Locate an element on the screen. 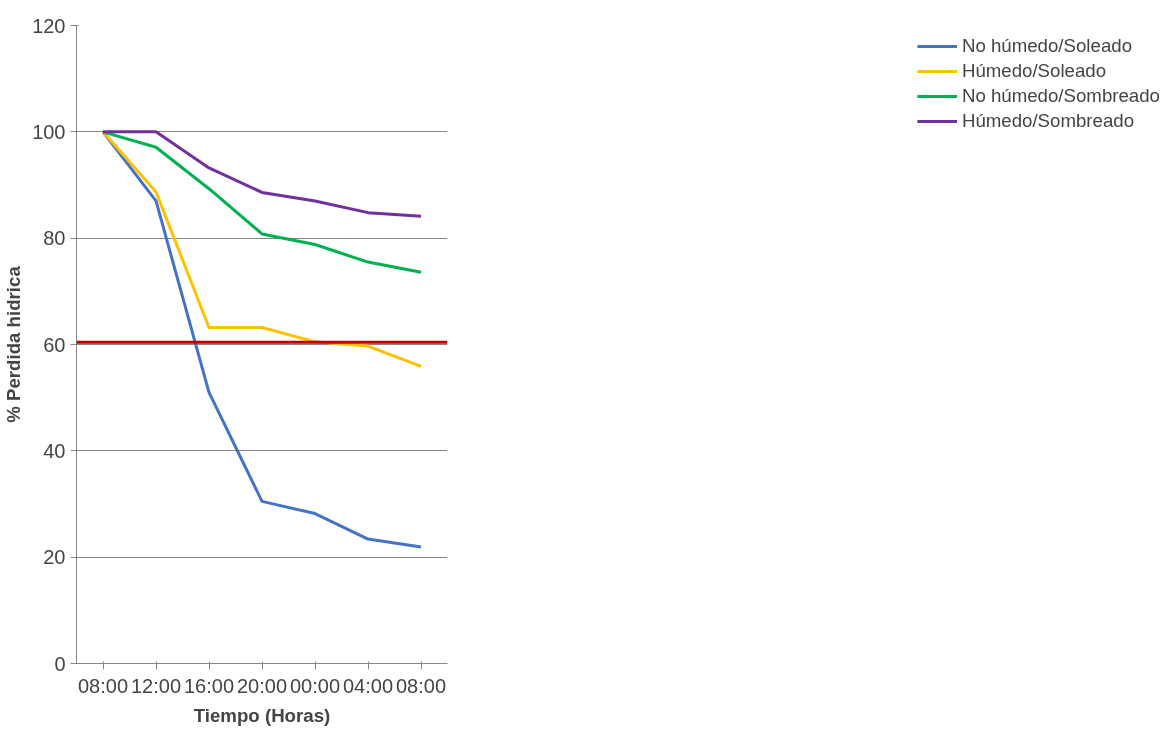 Image resolution: width=1176 pixels, height=734 pixels. legend-label: Húmedo/Sombreado is located at coordinates (1048, 121).